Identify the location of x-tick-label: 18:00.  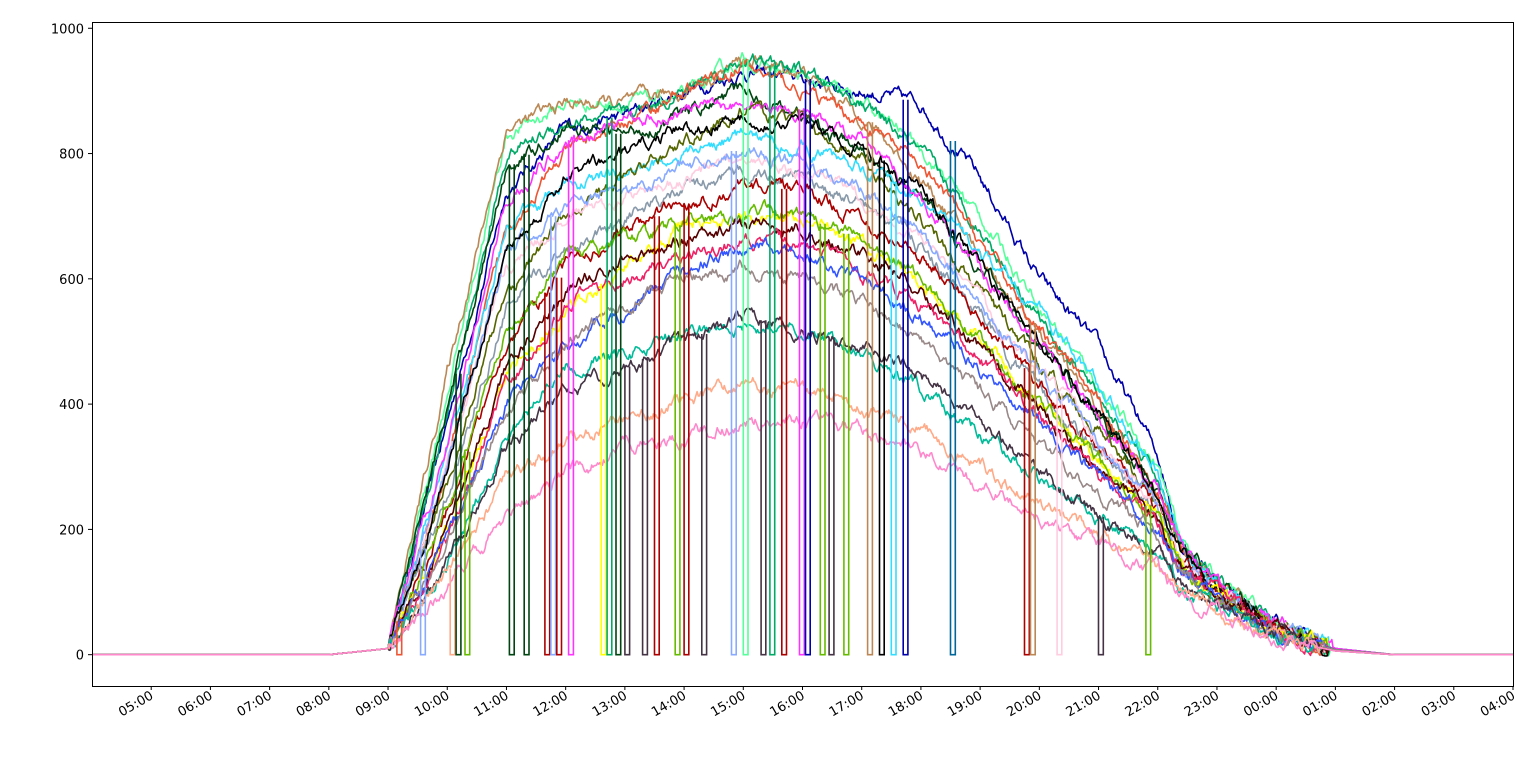
(906, 704).